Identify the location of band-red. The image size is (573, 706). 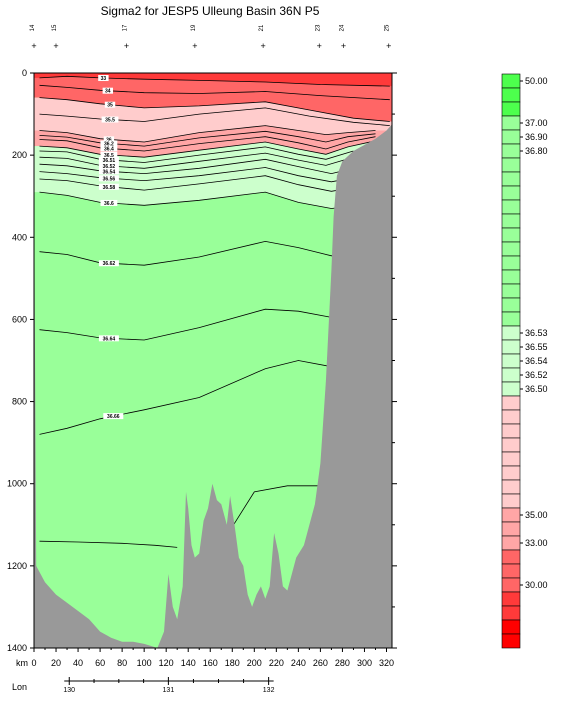
(213, 80).